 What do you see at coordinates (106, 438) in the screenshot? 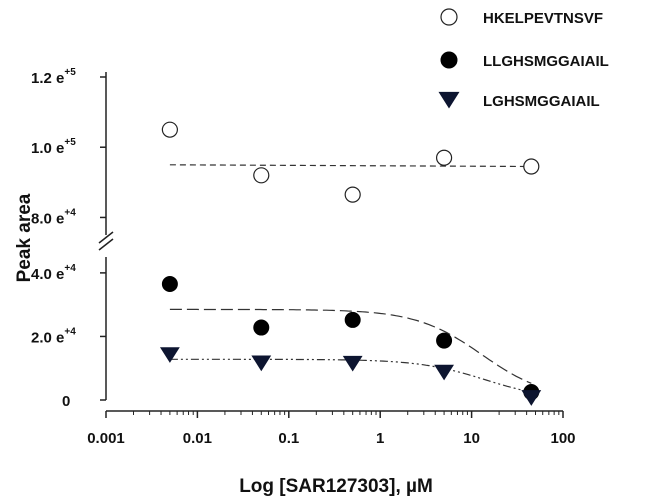
I see `x-tick-label: 0.001` at bounding box center [106, 438].